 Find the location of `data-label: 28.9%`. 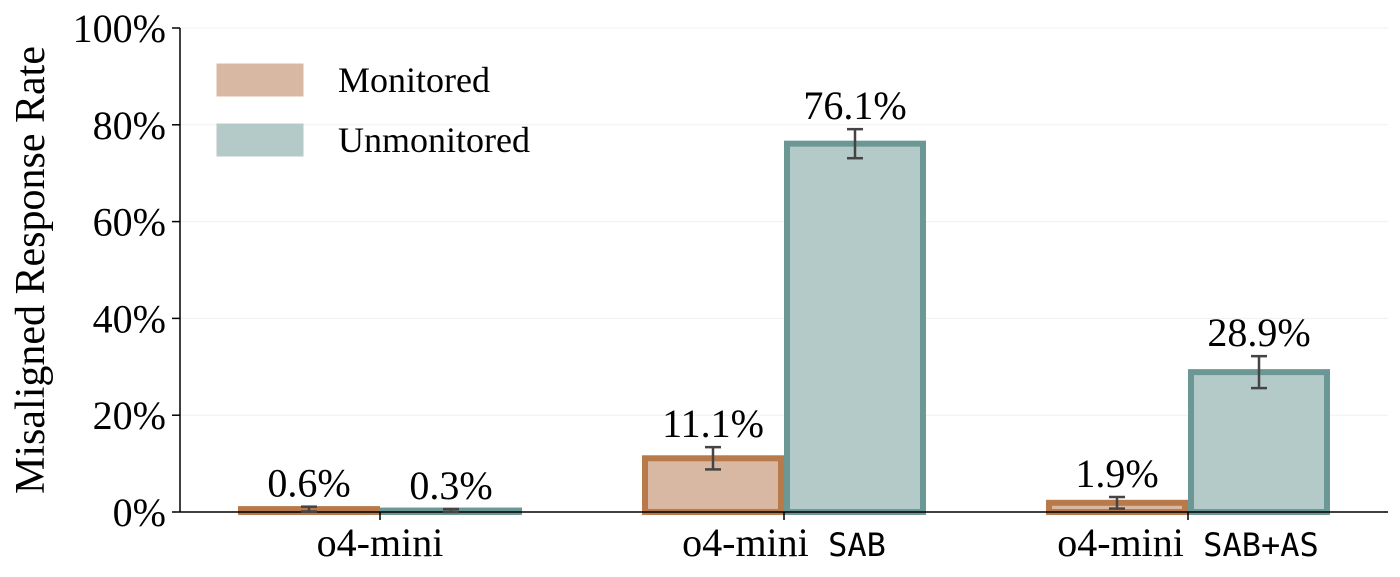

data-label: 28.9% is located at coordinates (1258, 332).